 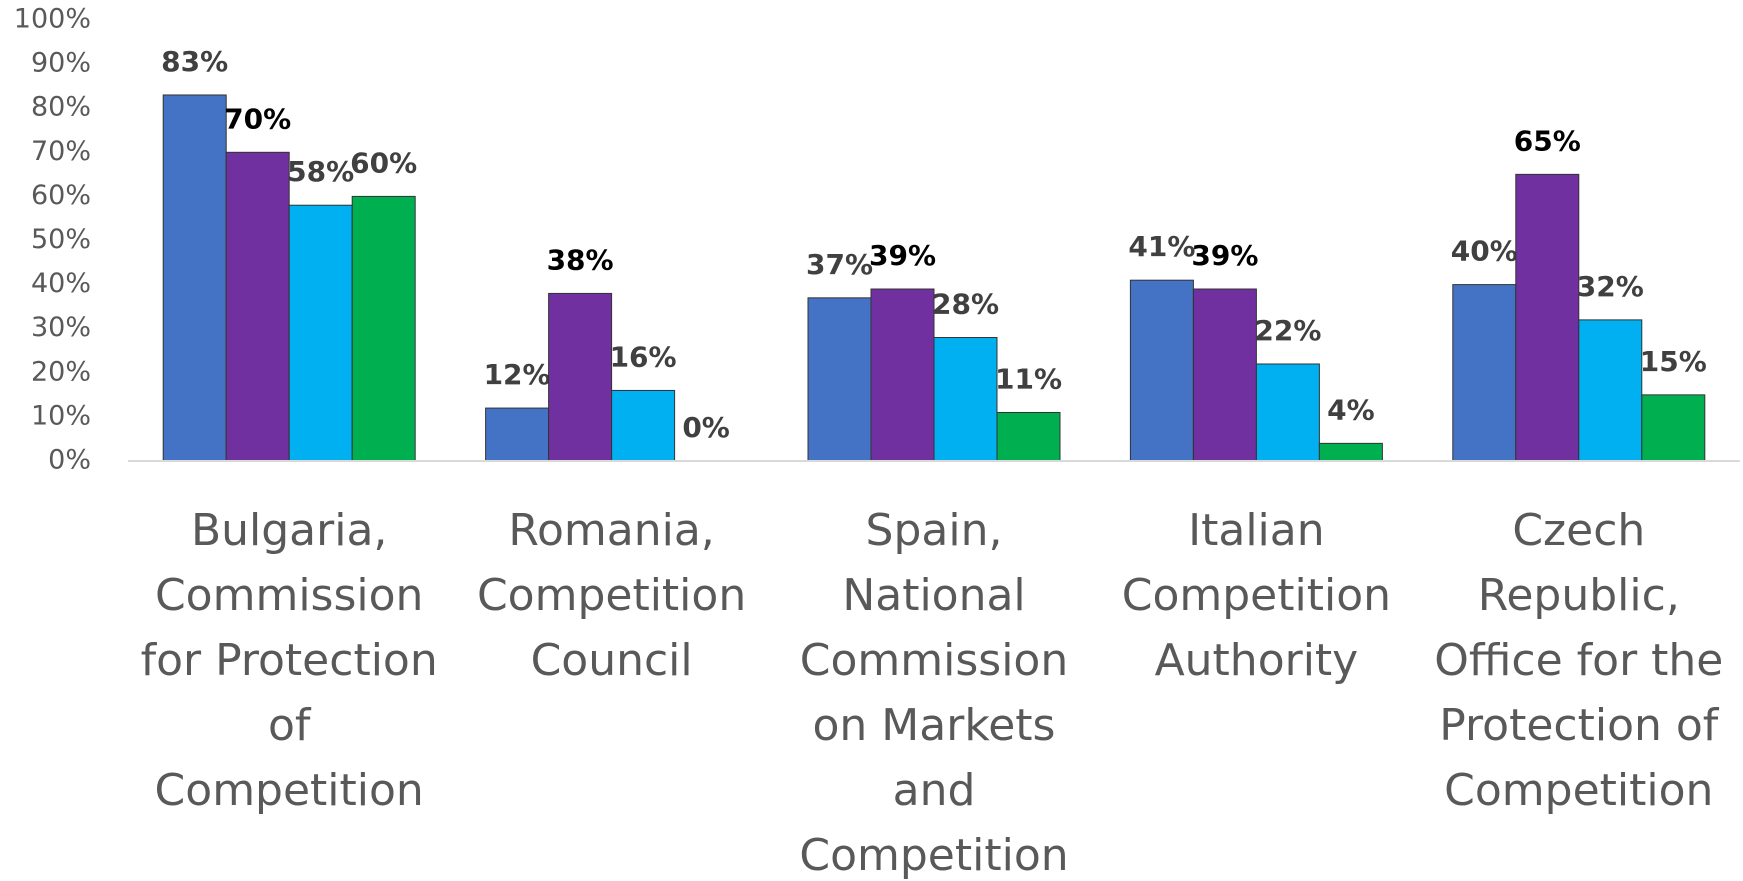 I want to click on x-tick-label: Romania, Competition Council, so click(x=611, y=595).